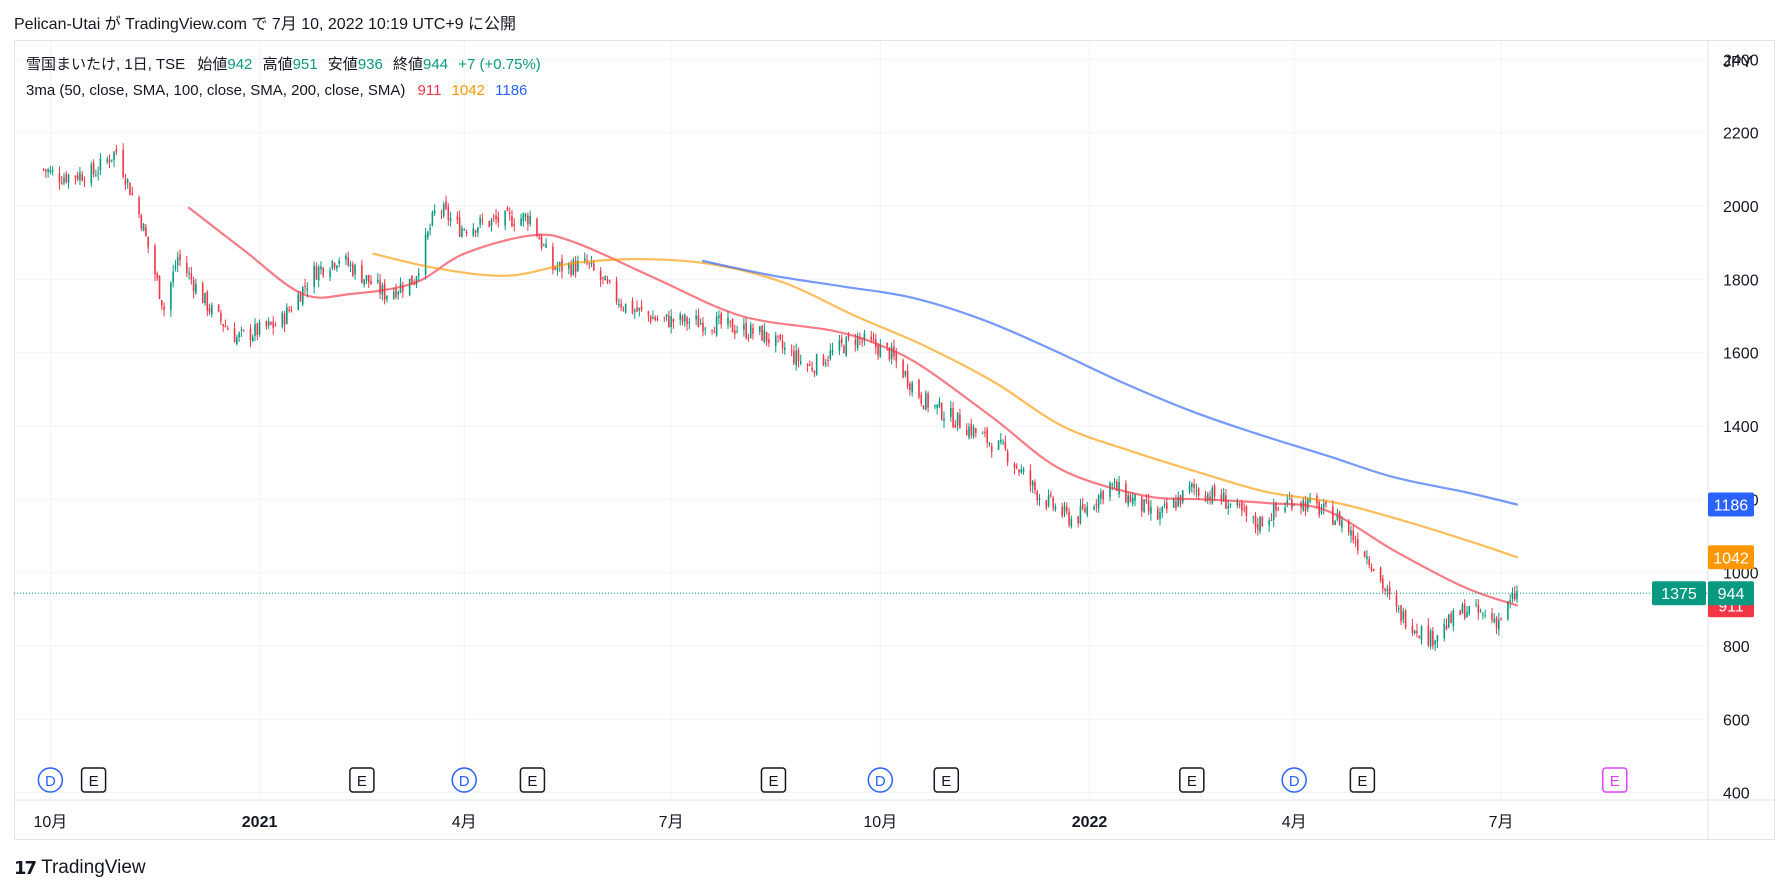 This screenshot has height=894, width=1791. I want to click on earnings-box, so click(946, 780).